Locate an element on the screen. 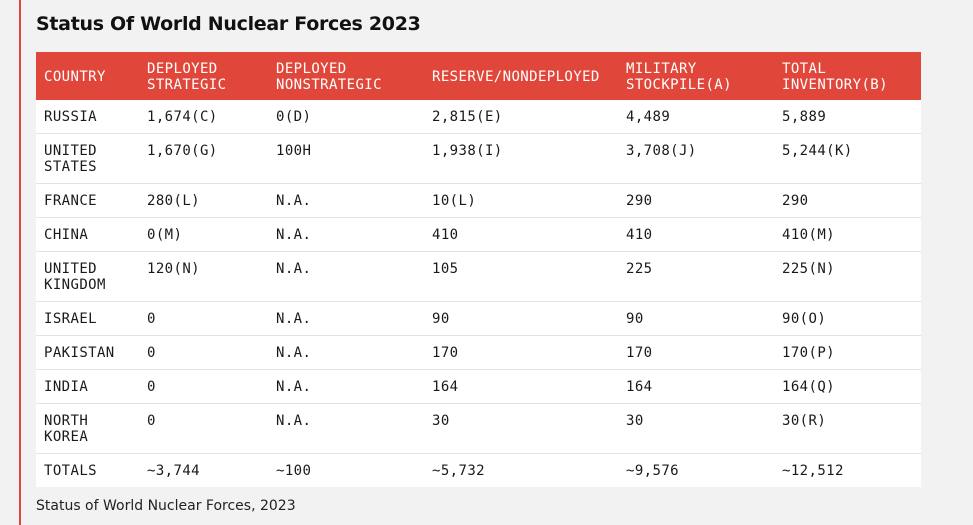 This screenshot has width=973, height=525. cell-military-stockpile: 170 is located at coordinates (696, 352).